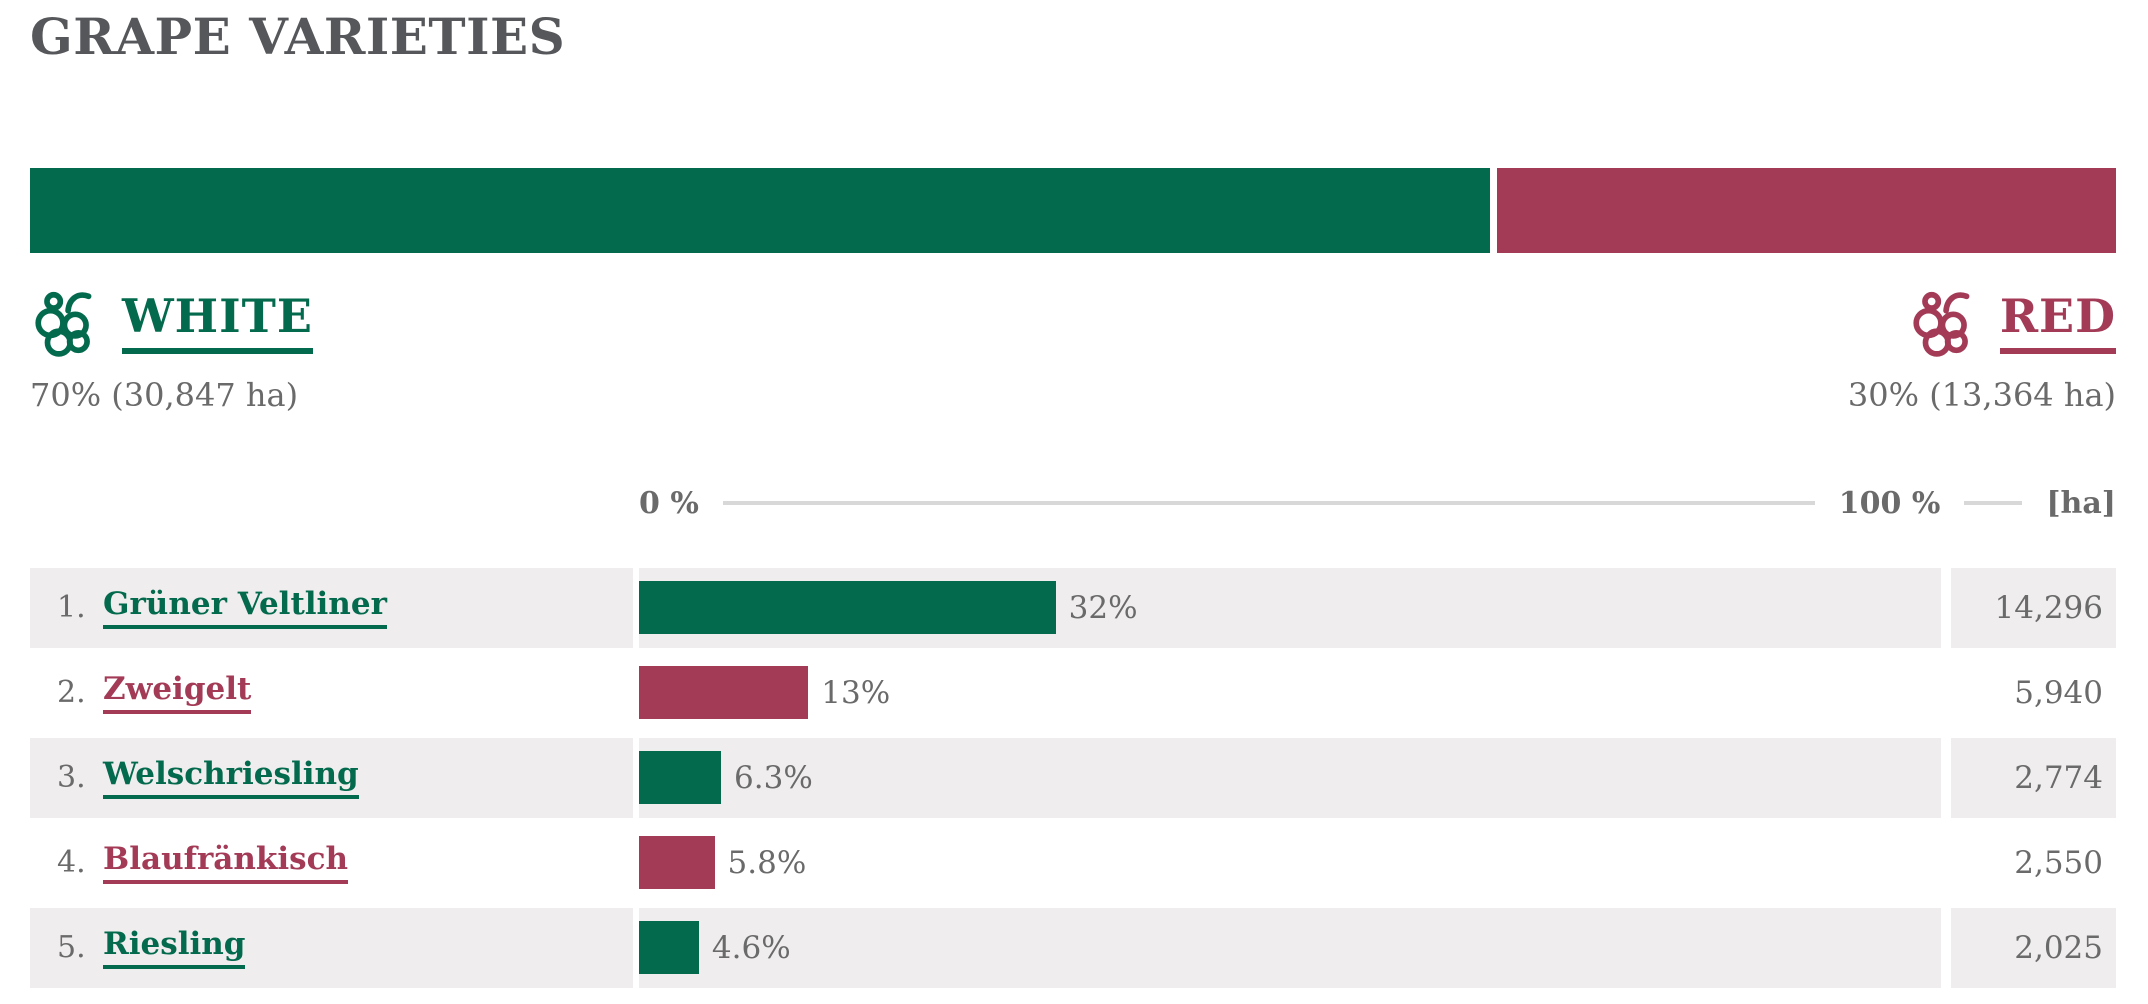 Image resolution: width=2148 pixels, height=1004 pixels. What do you see at coordinates (1290, 777) in the screenshot?
I see `variety-bar-cell: 6.3%` at bounding box center [1290, 777].